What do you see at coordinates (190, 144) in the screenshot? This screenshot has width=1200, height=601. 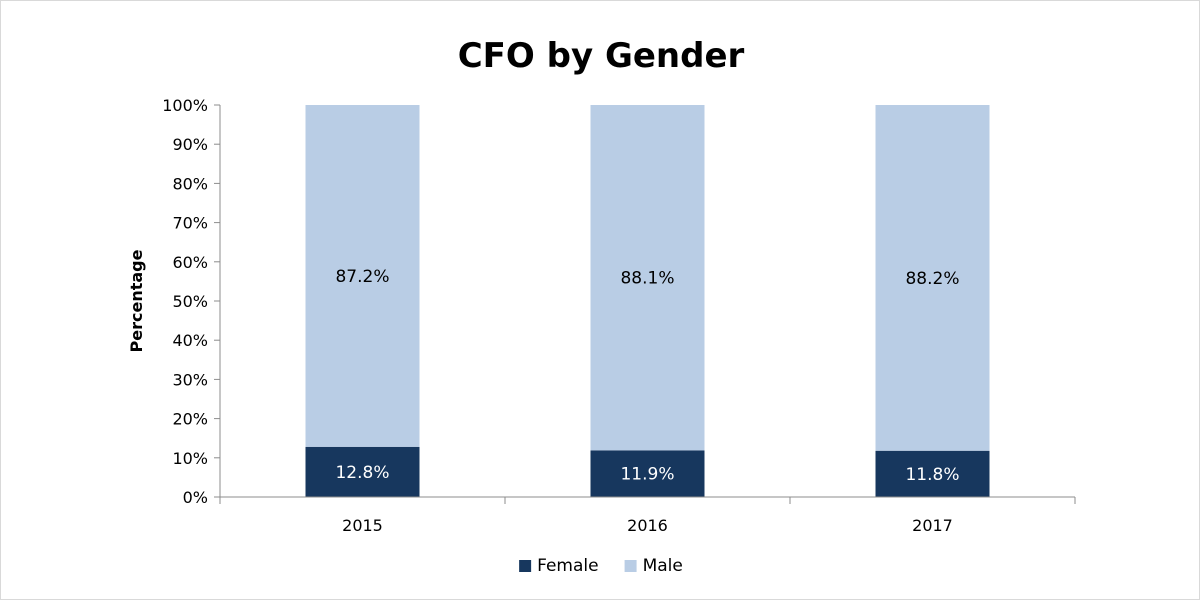 I see `y-tick-label: 90%` at bounding box center [190, 144].